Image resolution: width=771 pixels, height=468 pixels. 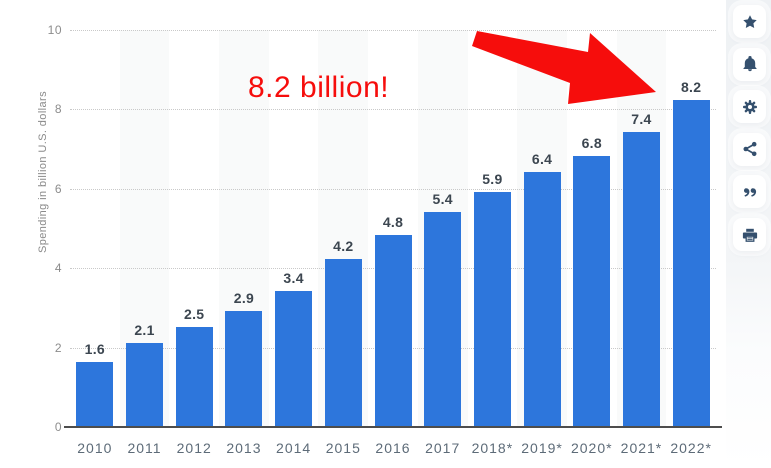 What do you see at coordinates (443, 448) in the screenshot?
I see `x-tick-label: 2017` at bounding box center [443, 448].